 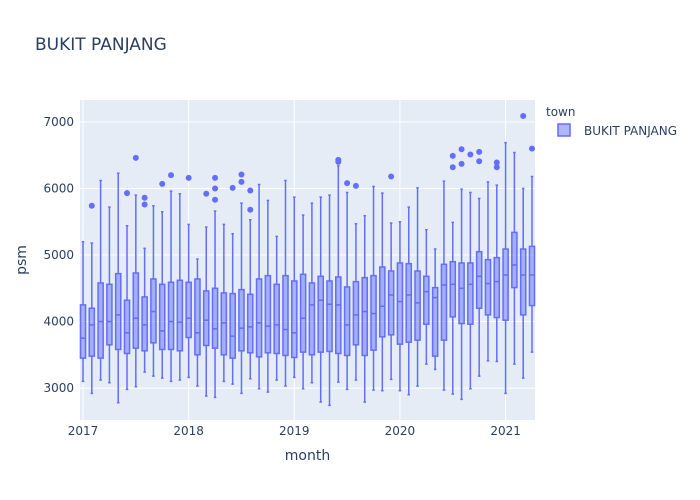 What do you see at coordinates (58, 188) in the screenshot?
I see `y-tick-label: 6000` at bounding box center [58, 188].